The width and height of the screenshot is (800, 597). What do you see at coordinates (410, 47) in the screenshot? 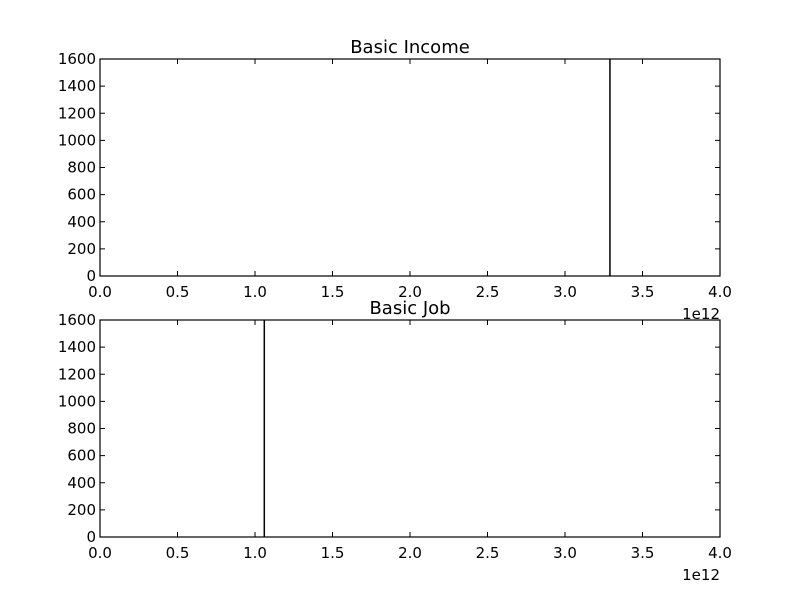
I see `chart-title: Basic Income` at bounding box center [410, 47].